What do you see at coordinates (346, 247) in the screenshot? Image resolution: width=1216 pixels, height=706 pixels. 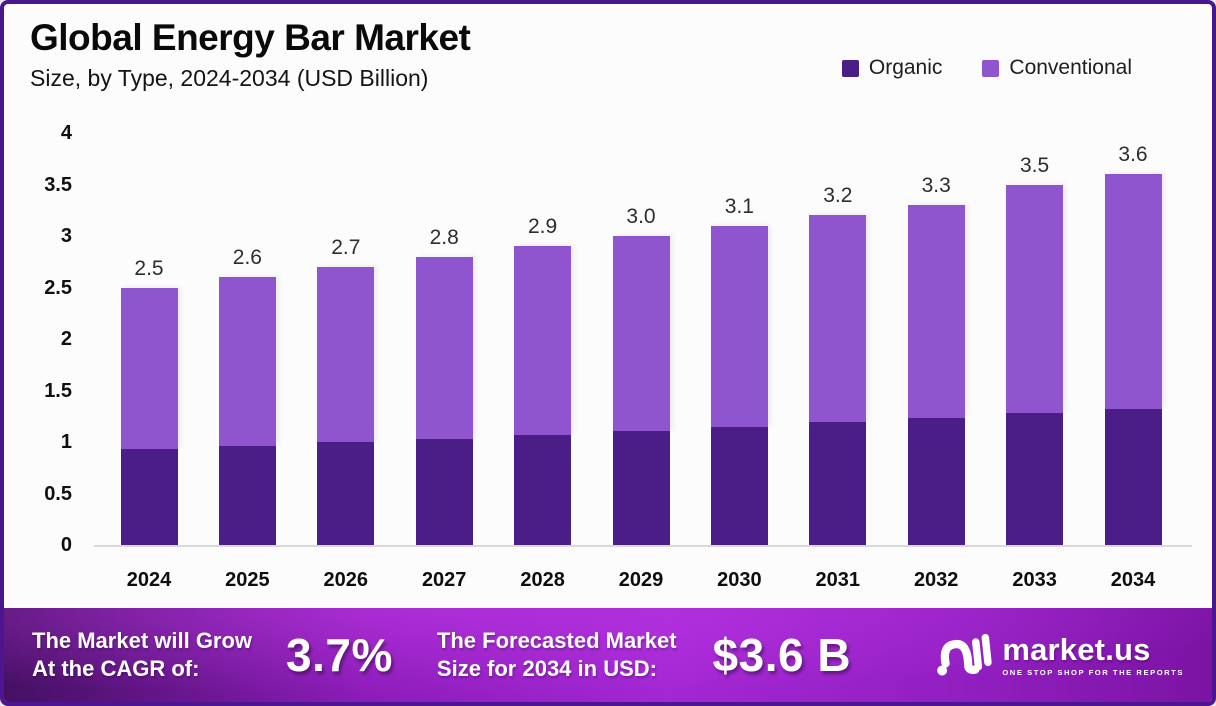 I see `bar-total-label: 2.7` at bounding box center [346, 247].